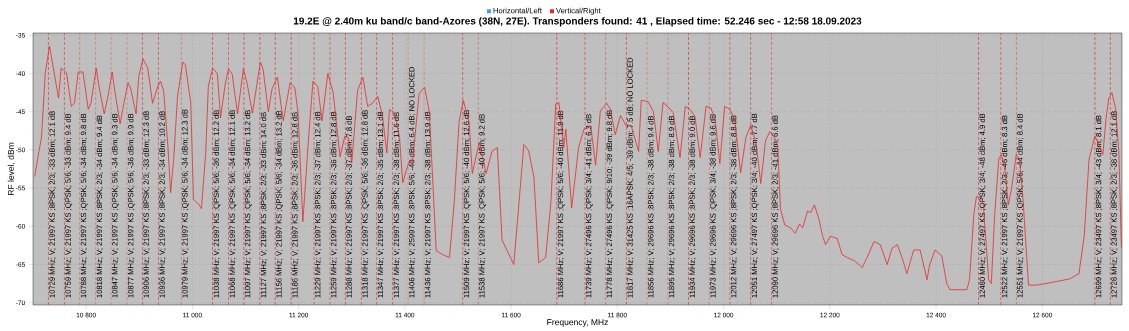 The width and height of the screenshot is (1129, 331). I want to click on chart-title: 19.2E @ 2.40m ku band/c band-Azores (38N, 27E). Transponders found: 41 , Elapsed time: 52.246 sec - 12:58 18.09.2023, so click(577, 22).